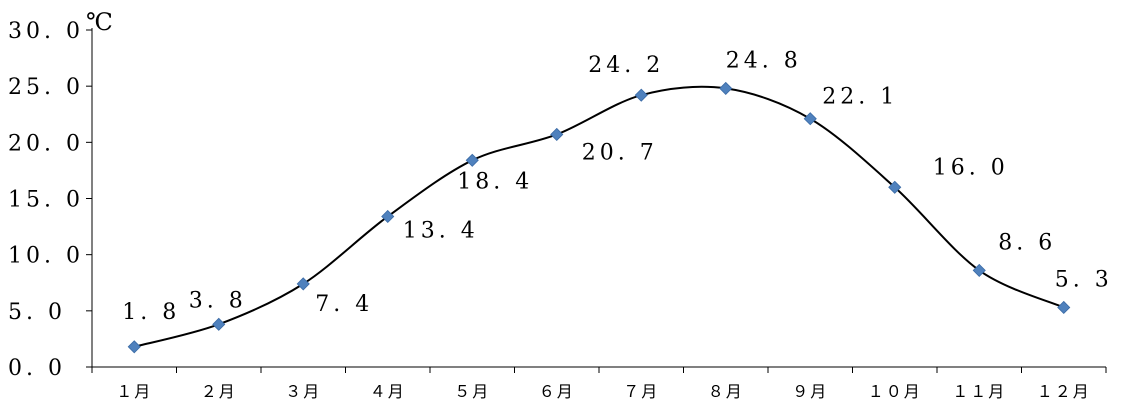  What do you see at coordinates (726, 391) in the screenshot?
I see `x-tick-label: ８月` at bounding box center [726, 391].